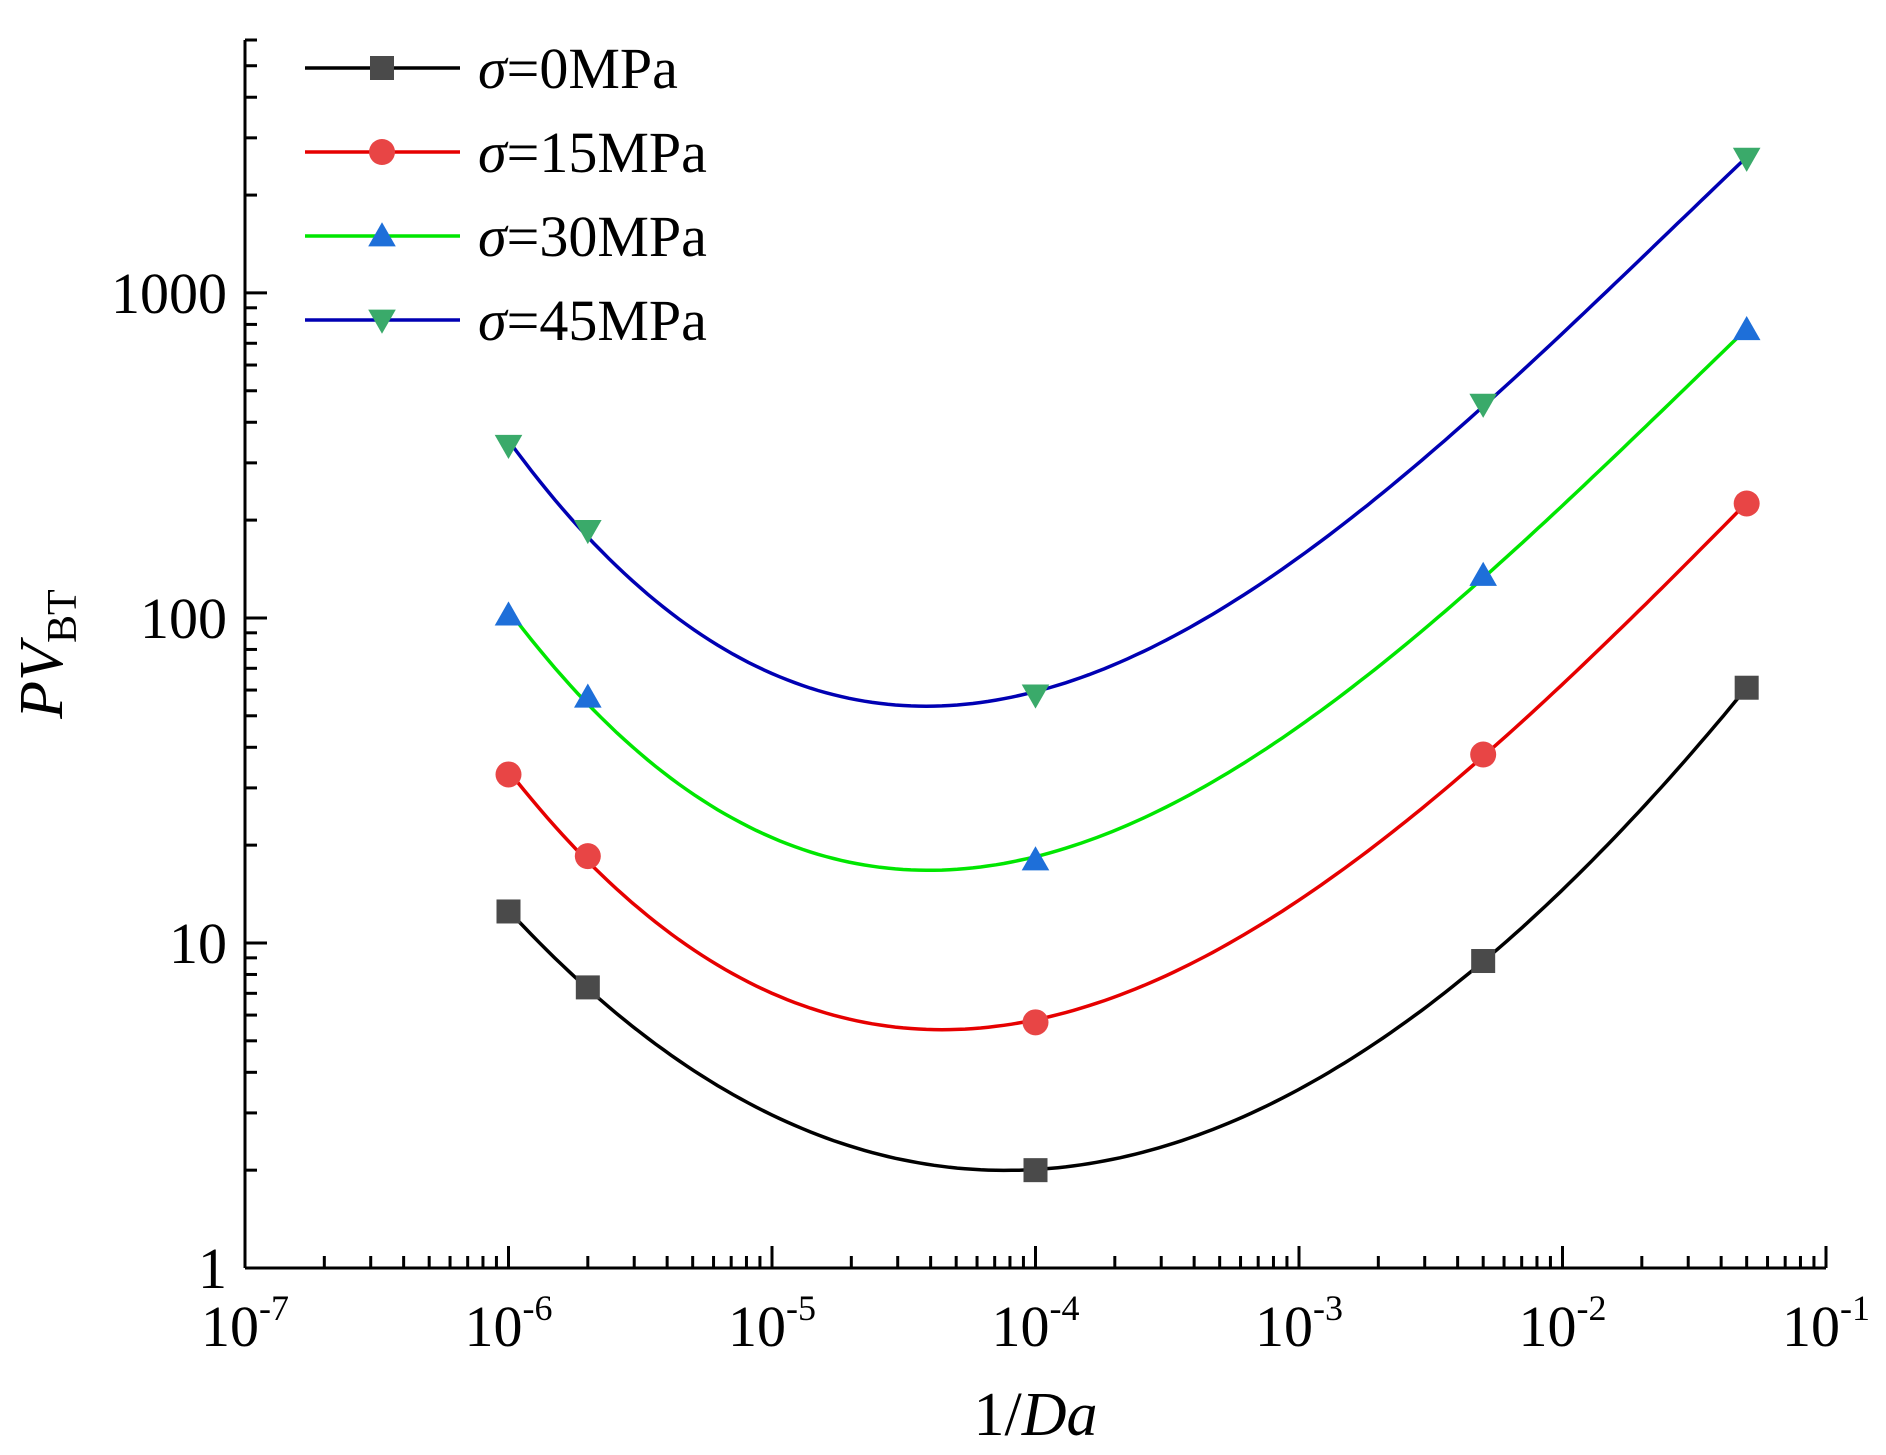 The height and width of the screenshot is (1455, 1886). I want to click on x-tick-label: 10⁻⁷, so click(245, 1323).